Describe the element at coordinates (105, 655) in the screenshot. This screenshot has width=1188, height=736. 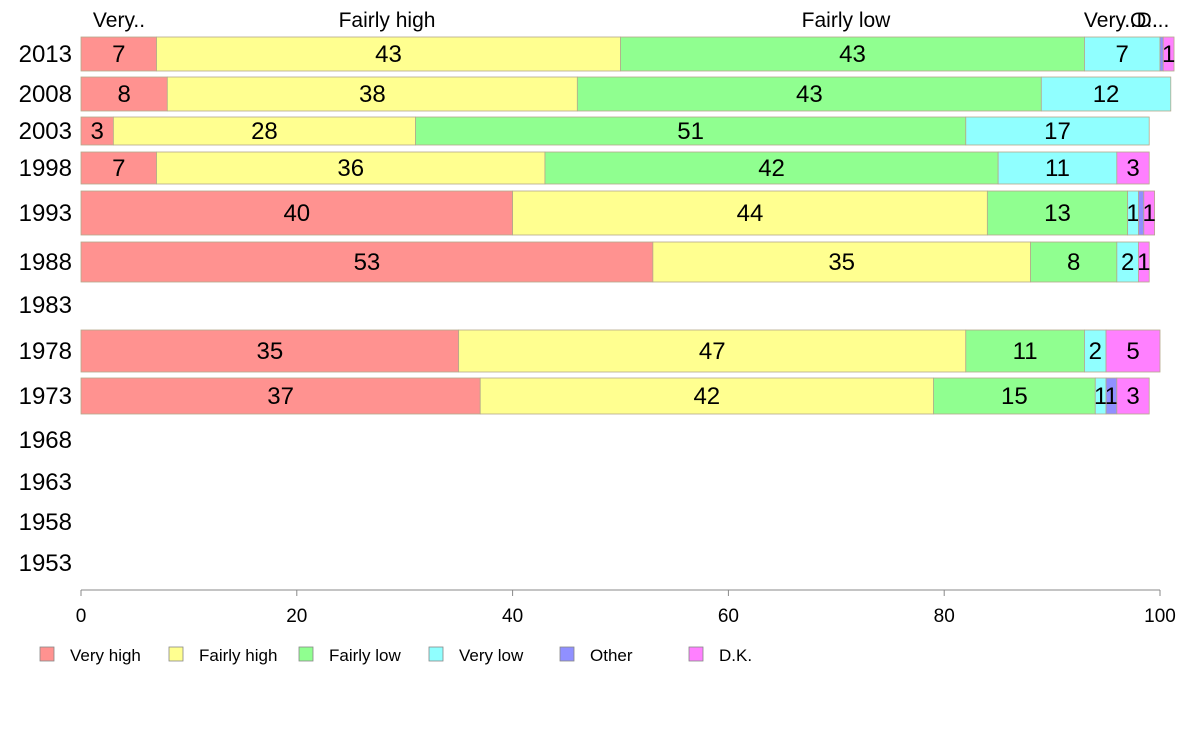
I see `legend-label: Very high` at that location.